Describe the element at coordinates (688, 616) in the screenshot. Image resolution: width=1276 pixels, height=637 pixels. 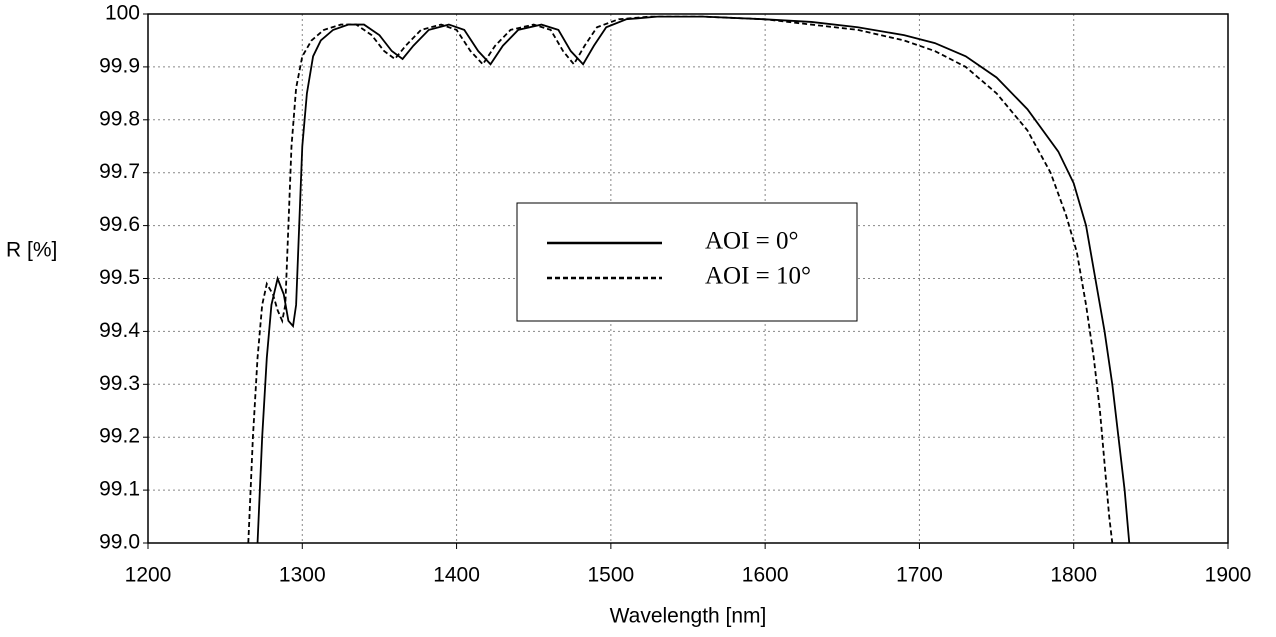
I see `x-axis-label: Wavelength [nm]` at that location.